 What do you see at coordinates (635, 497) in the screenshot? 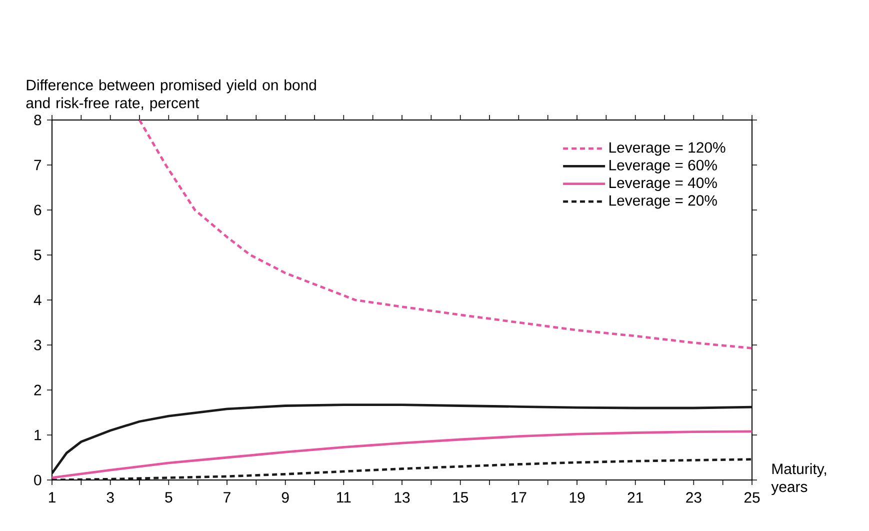
I see `x-tick-label: 21` at bounding box center [635, 497].